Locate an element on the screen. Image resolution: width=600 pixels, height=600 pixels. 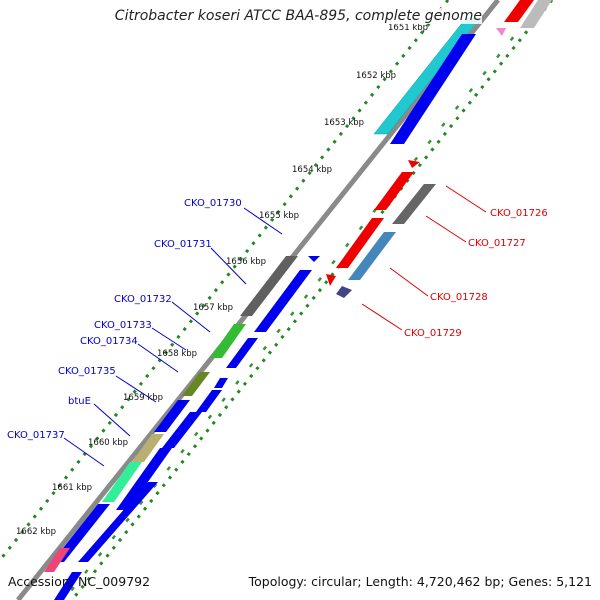
gene-label-cko-01729: CKO_01729 is located at coordinates (433, 333).